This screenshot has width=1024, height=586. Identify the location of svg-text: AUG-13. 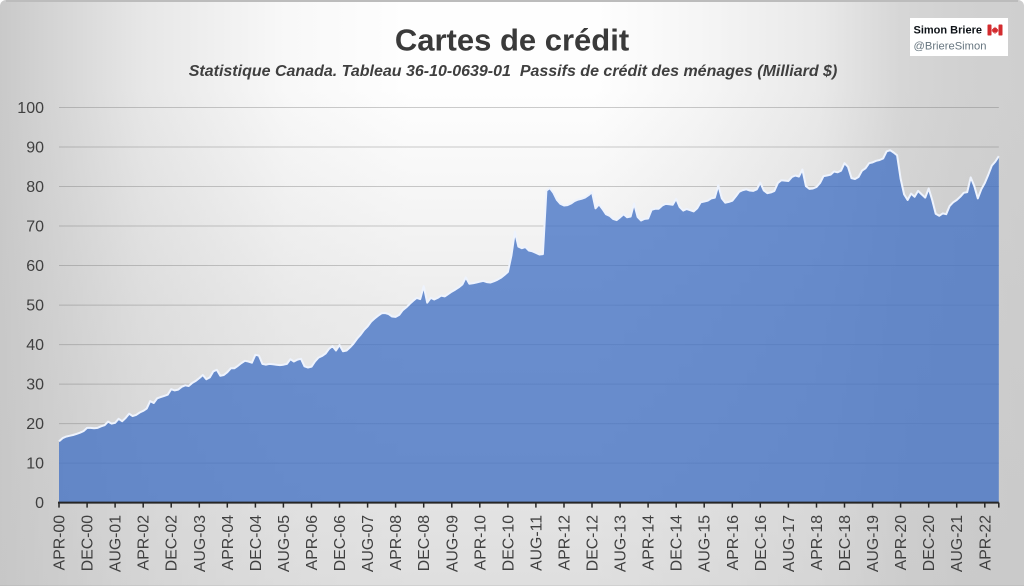
(621, 543).